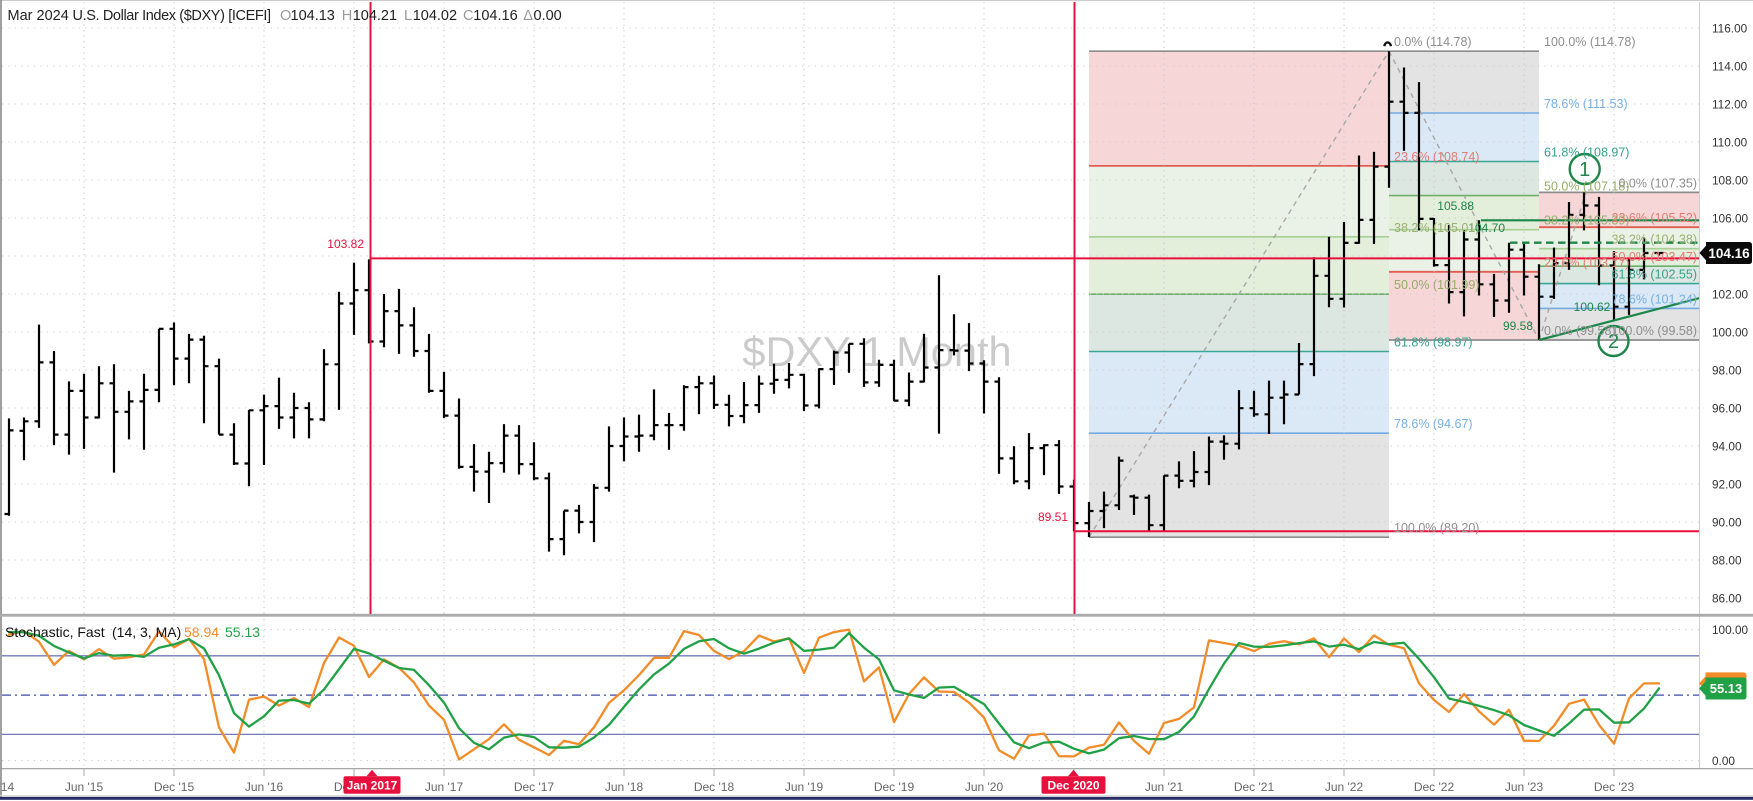 Image resolution: width=1753 pixels, height=801 pixels. What do you see at coordinates (132, 632) in the screenshot?
I see `svg-text:Stochastic, Fast(14, 3, MA)58.: Stochastic, Fast (14, 3, MA) 58.94 55.13` at bounding box center [132, 632].